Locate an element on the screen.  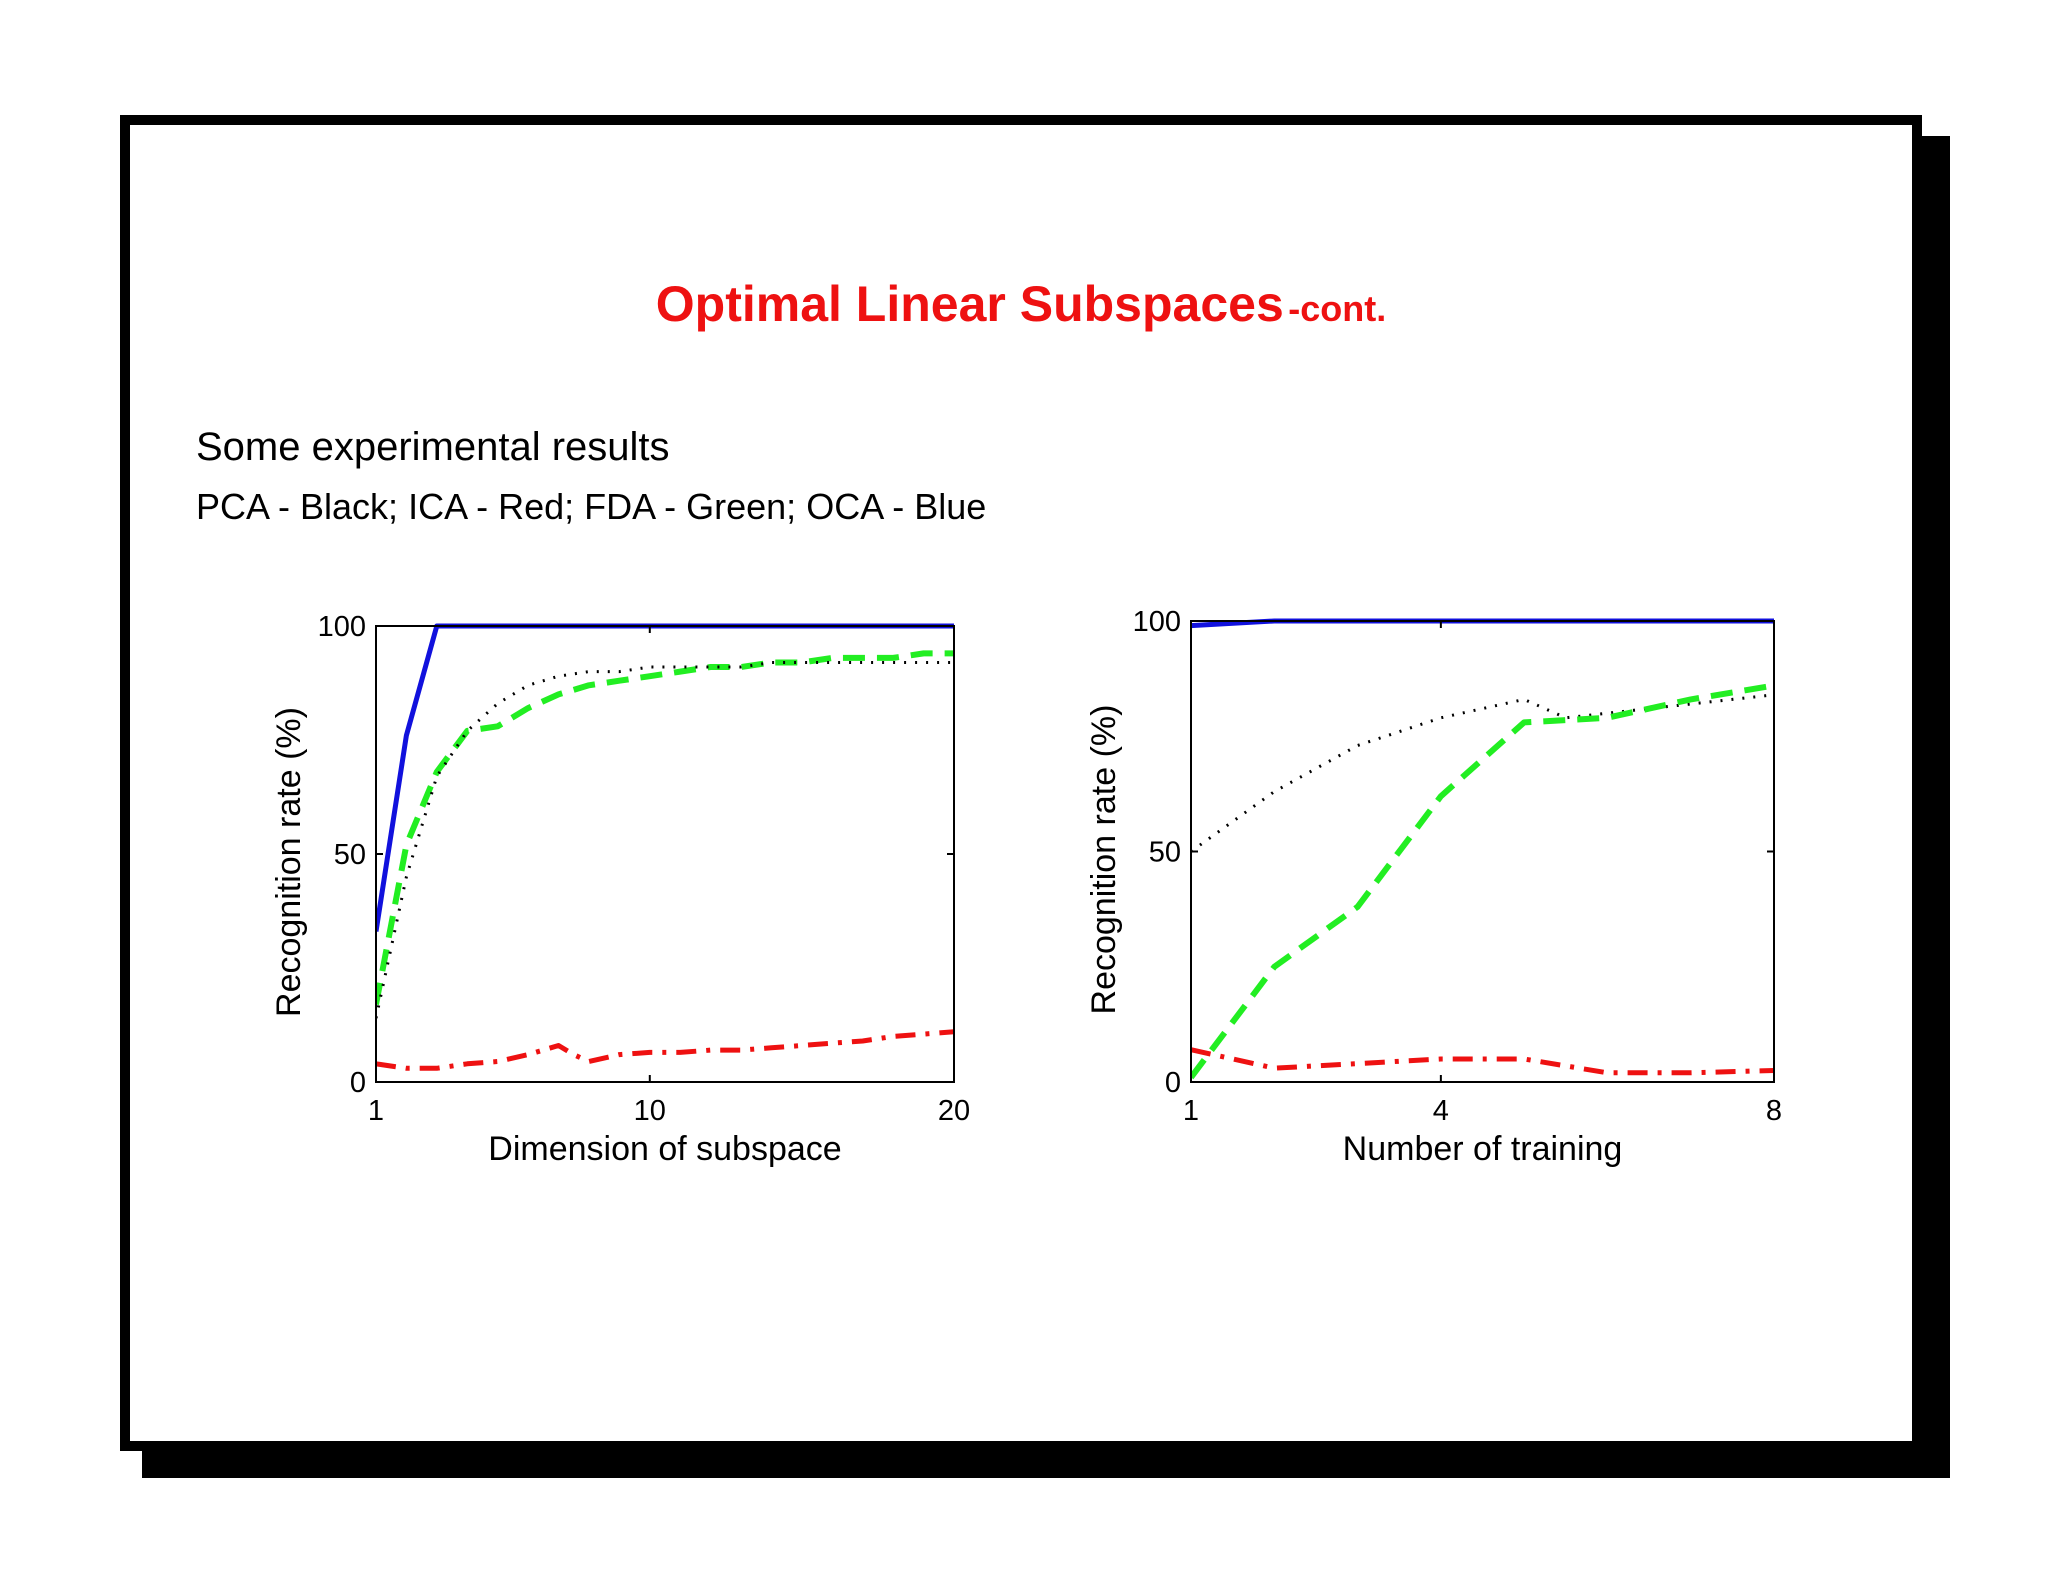
chart-1-axes-box is located at coordinates (665, 854).